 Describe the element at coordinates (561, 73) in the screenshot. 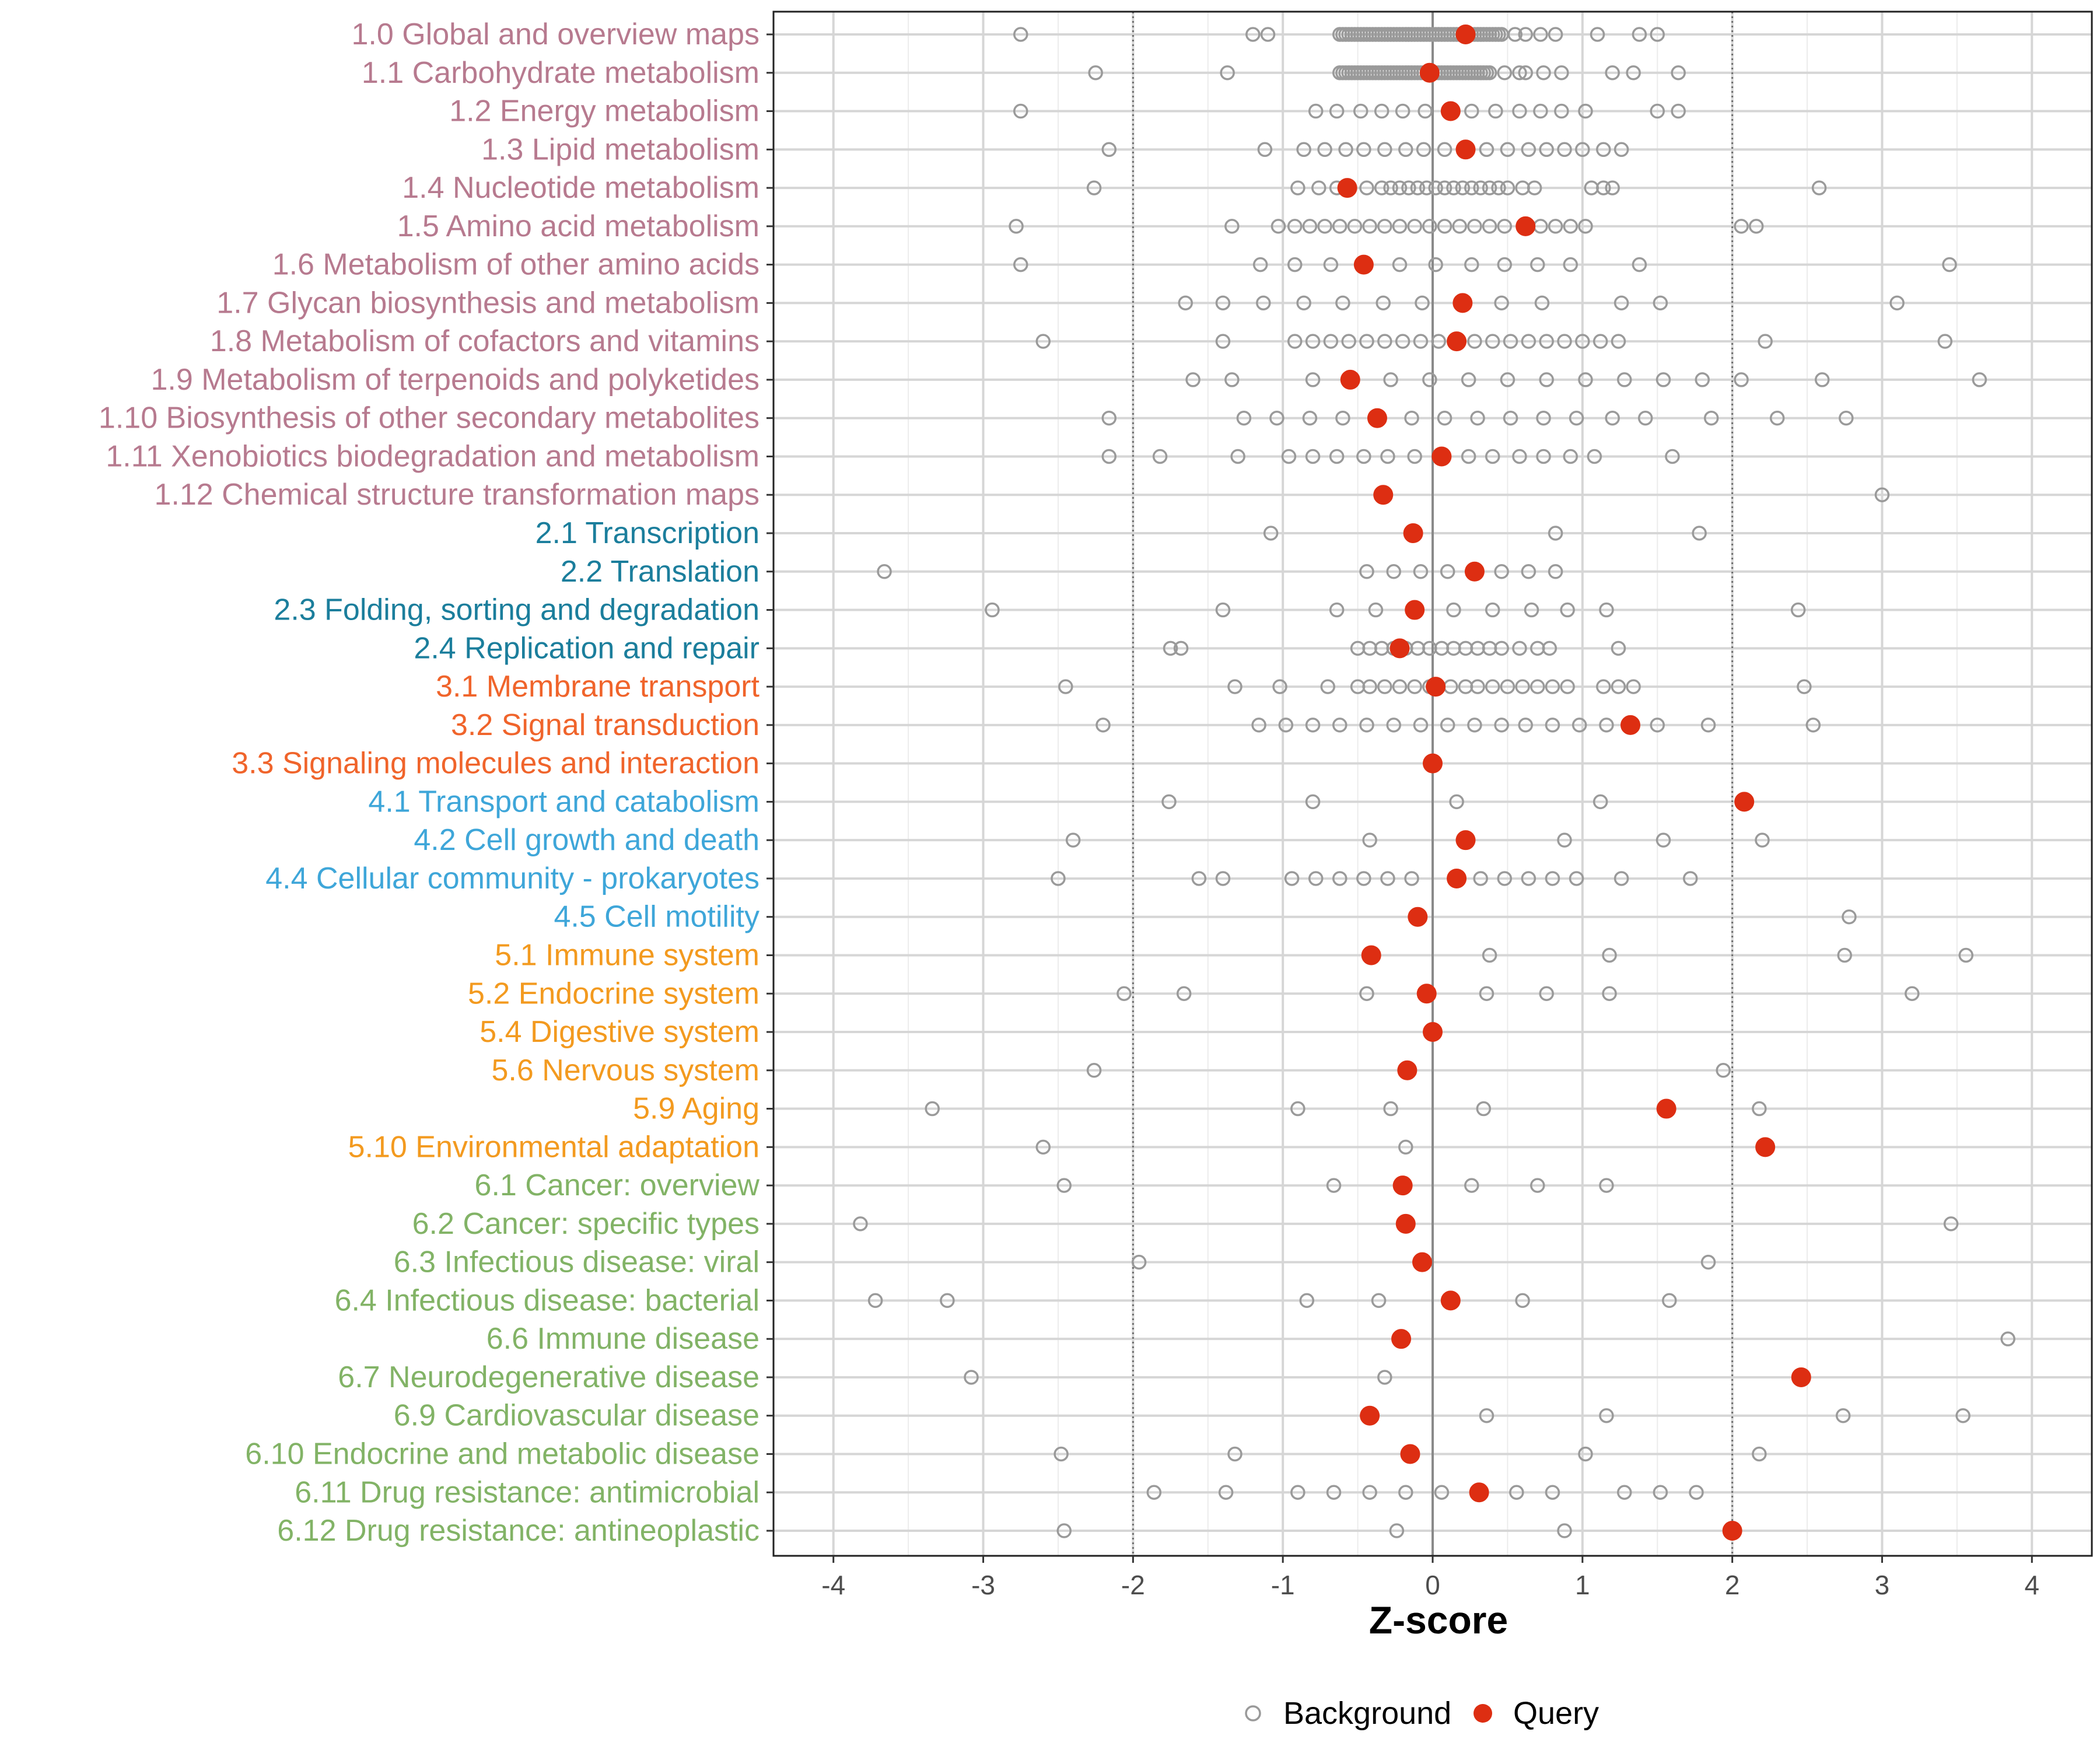

I see `y-tick-label: 1.1 Carbohydrate metabolism` at that location.